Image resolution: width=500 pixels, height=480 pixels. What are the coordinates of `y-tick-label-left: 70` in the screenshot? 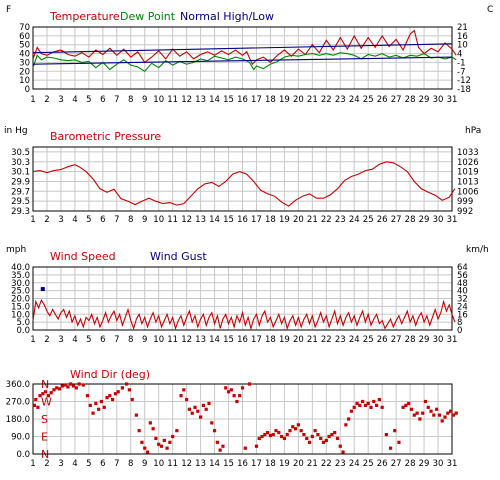 It's located at (24, 28).